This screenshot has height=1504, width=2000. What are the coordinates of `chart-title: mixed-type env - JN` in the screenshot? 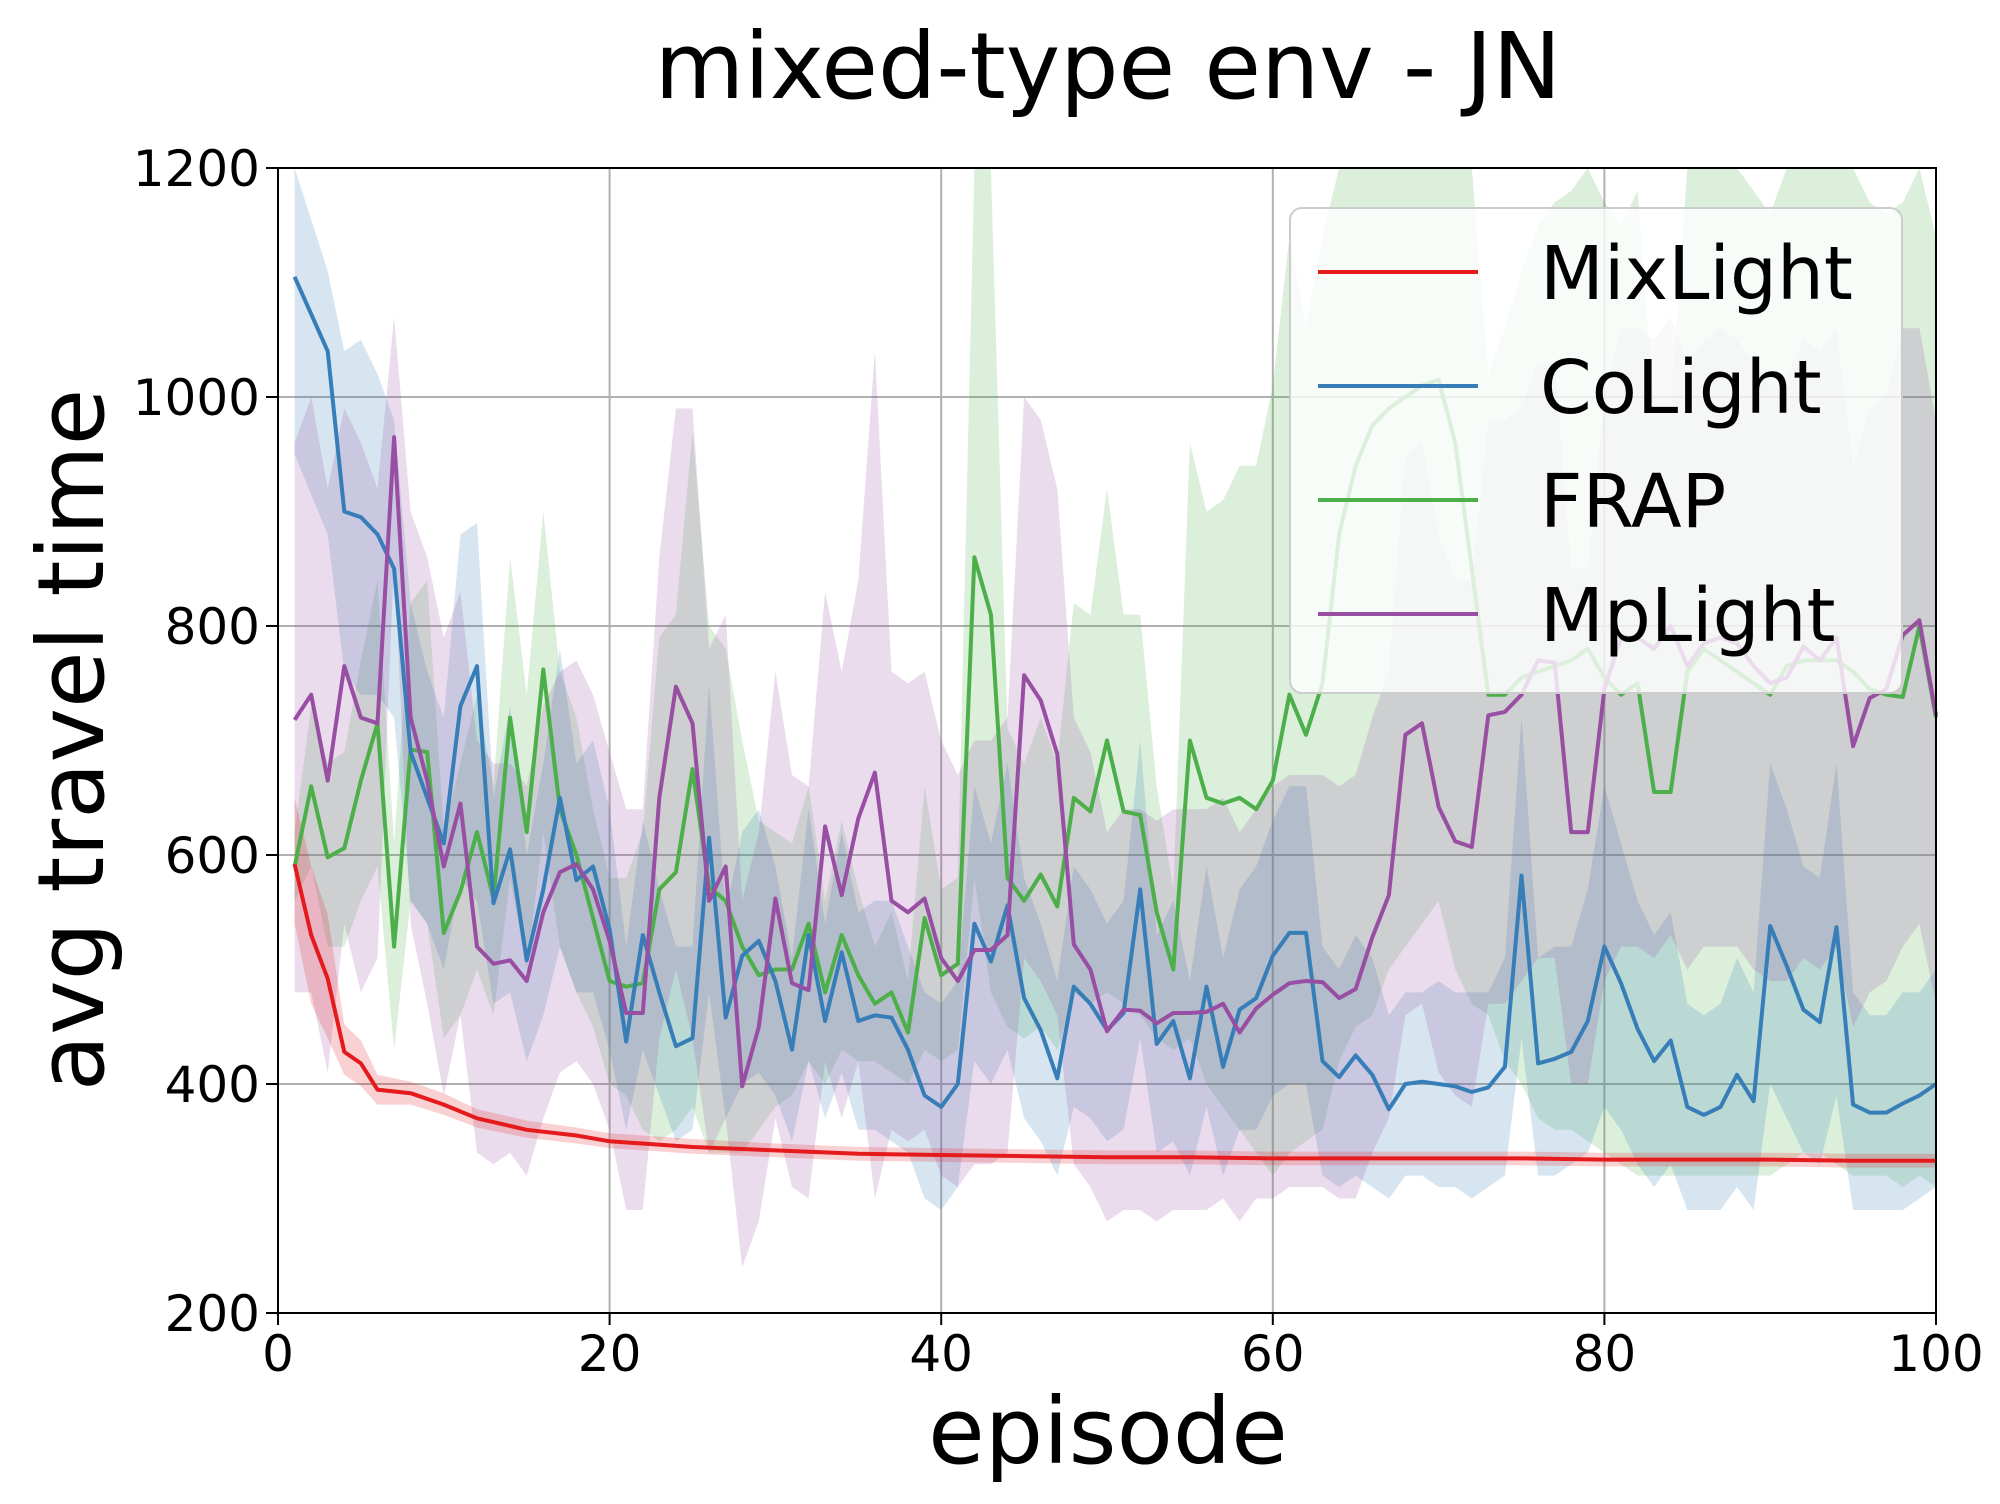 It's located at (1108, 66).